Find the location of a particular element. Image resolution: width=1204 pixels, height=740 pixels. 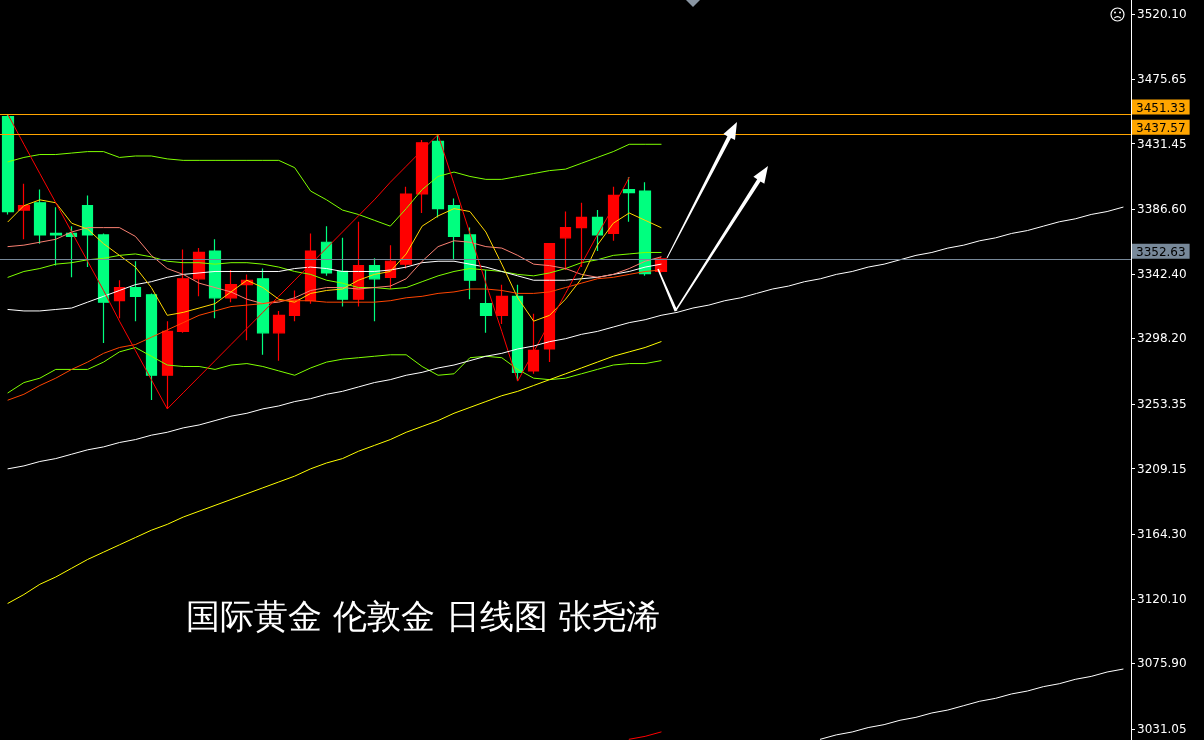

y-tick-label: 3075.90 is located at coordinates (1162, 663).